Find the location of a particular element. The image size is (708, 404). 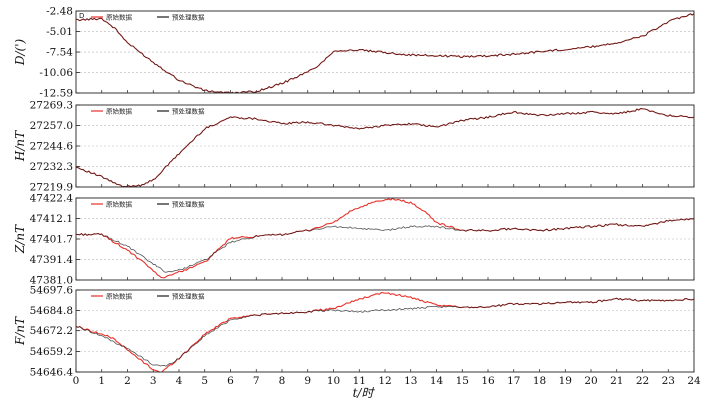

y-axis-label: Z/nT is located at coordinates (20, 239).